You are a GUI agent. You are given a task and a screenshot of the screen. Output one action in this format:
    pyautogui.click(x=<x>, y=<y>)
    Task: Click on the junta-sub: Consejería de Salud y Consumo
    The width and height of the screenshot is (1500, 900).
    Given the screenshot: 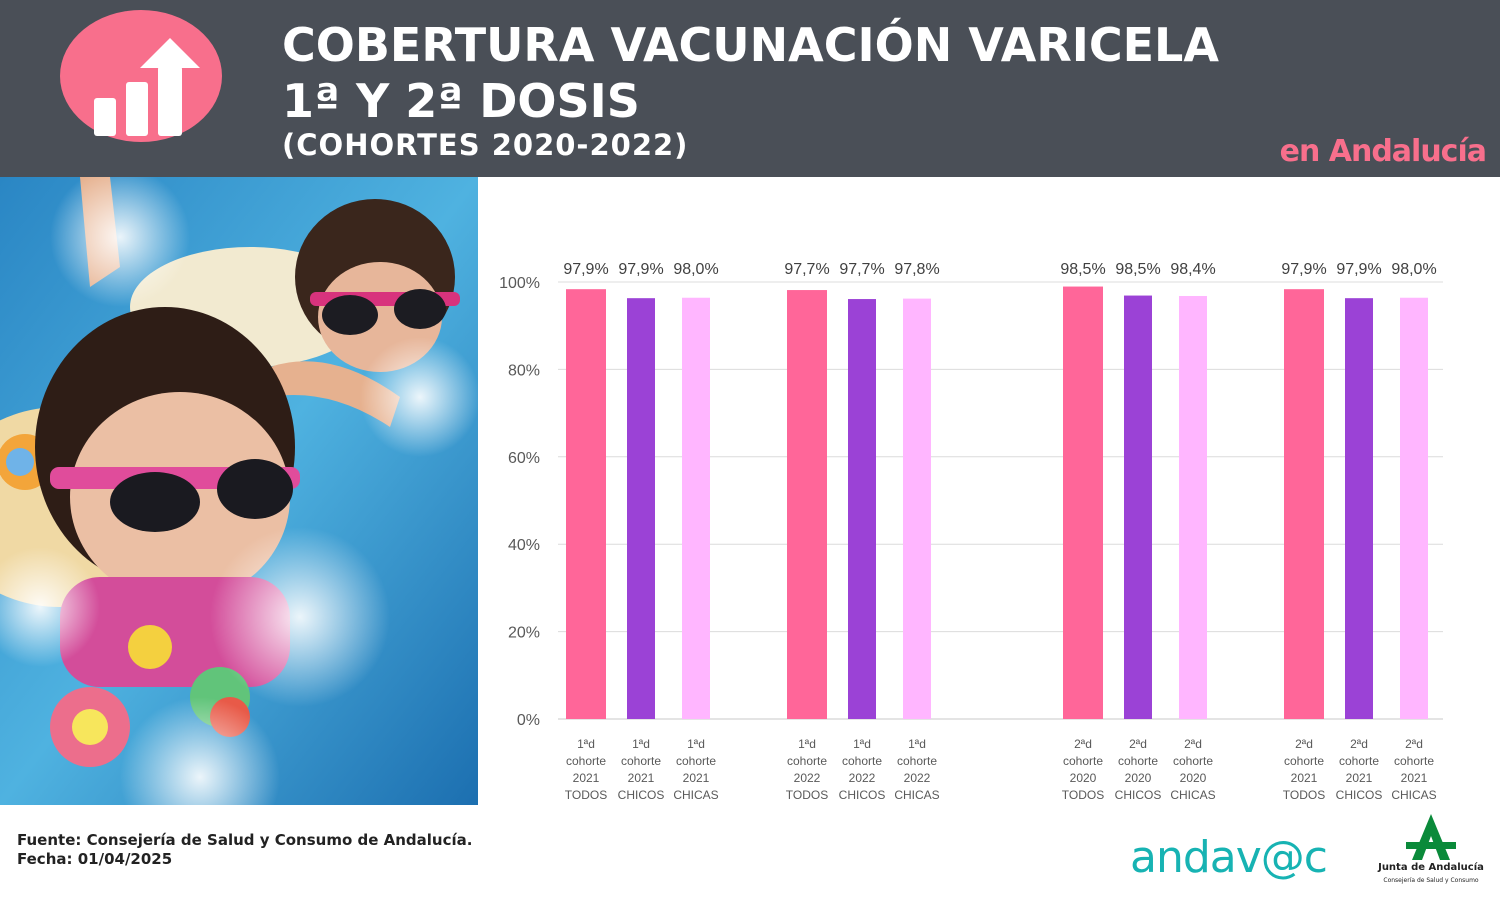 What is the action you would take?
    pyautogui.click(x=1431, y=880)
    